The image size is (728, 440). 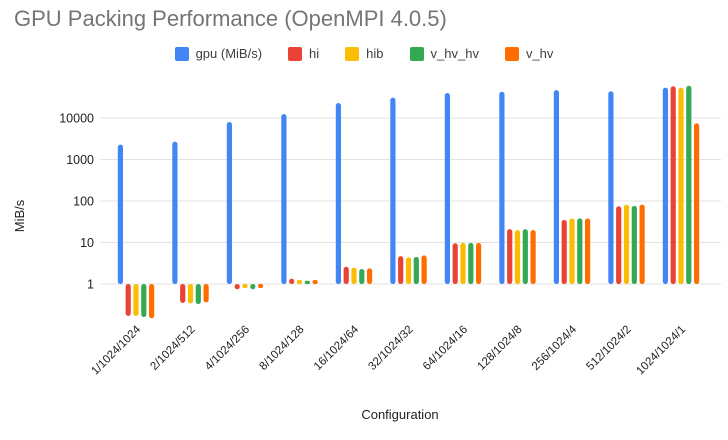 What do you see at coordinates (229, 53) in the screenshot?
I see `legend-label: gpu (MiB/s)` at bounding box center [229, 53].